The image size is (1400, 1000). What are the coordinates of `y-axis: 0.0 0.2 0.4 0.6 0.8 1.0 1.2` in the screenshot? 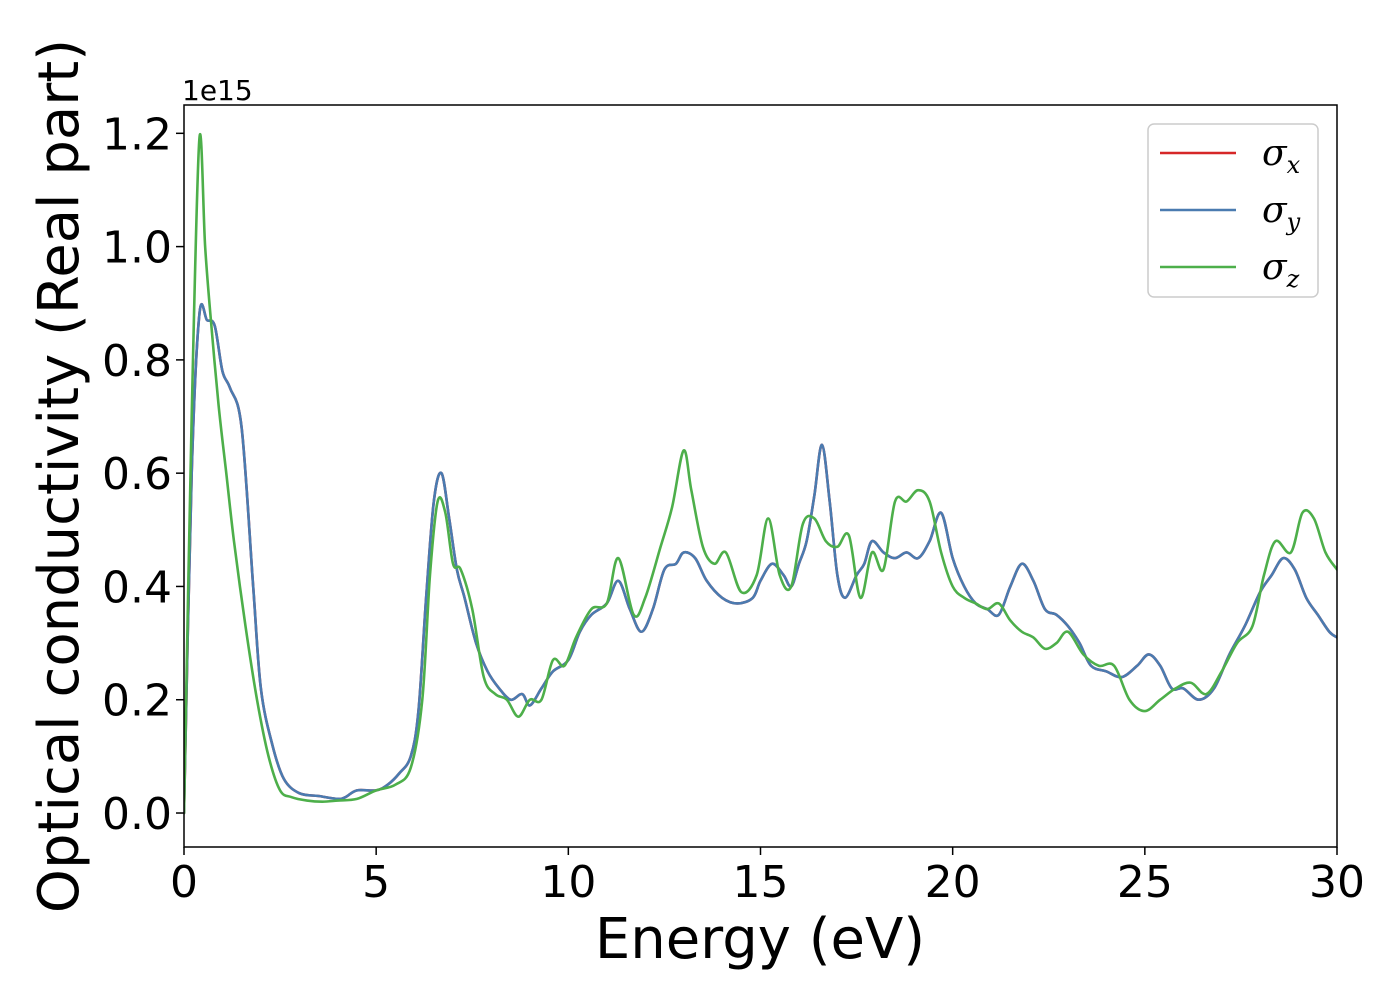 It's located at (143, 474).